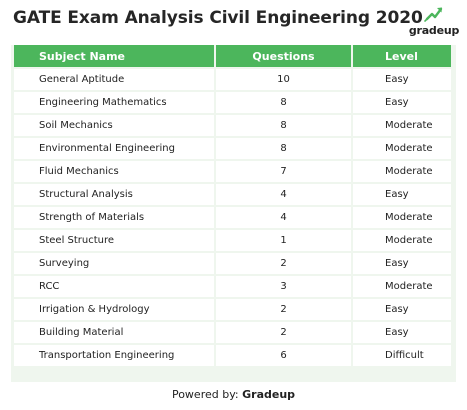 The image size is (467, 410). Describe the element at coordinates (434, 30) in the screenshot. I see `logo-text: gradeup` at that location.